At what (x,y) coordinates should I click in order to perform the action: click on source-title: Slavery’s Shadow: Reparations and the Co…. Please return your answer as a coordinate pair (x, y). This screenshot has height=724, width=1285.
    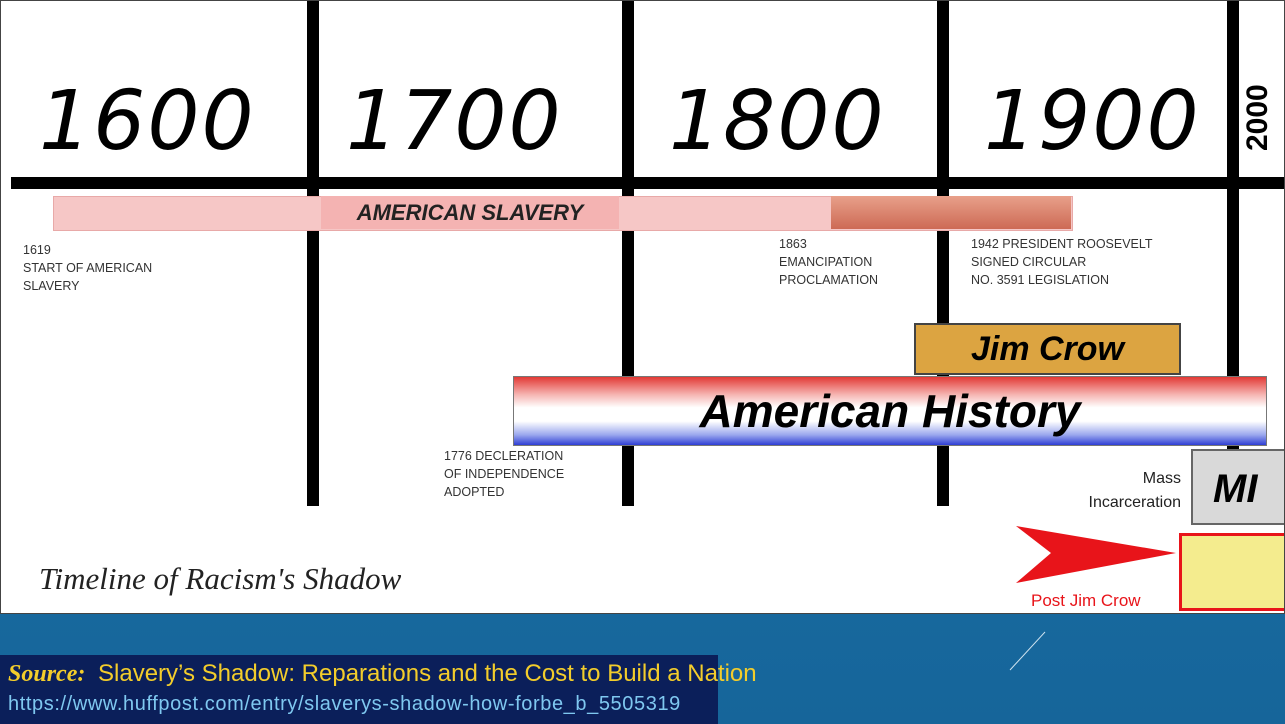
    Looking at the image, I should click on (427, 673).